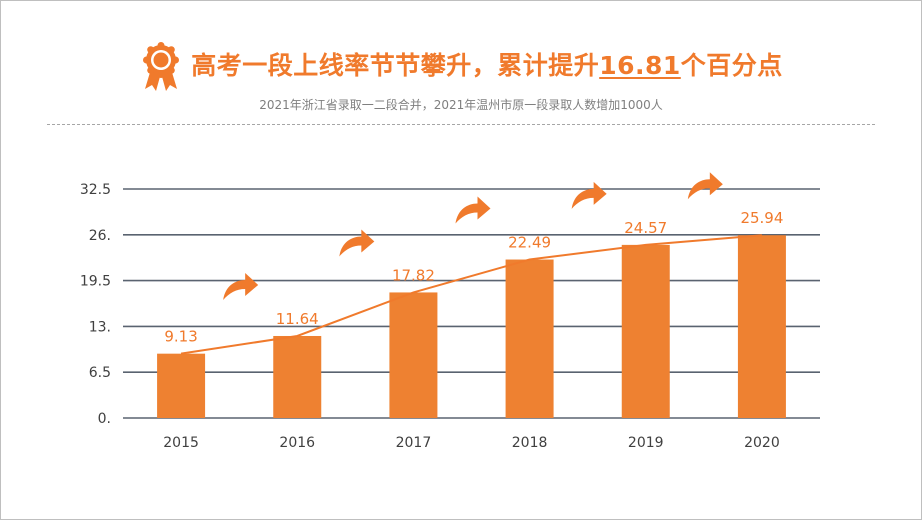 This screenshot has height=520, width=922. What do you see at coordinates (95, 190) in the screenshot?
I see `y-tick-label: 32.5` at bounding box center [95, 190].